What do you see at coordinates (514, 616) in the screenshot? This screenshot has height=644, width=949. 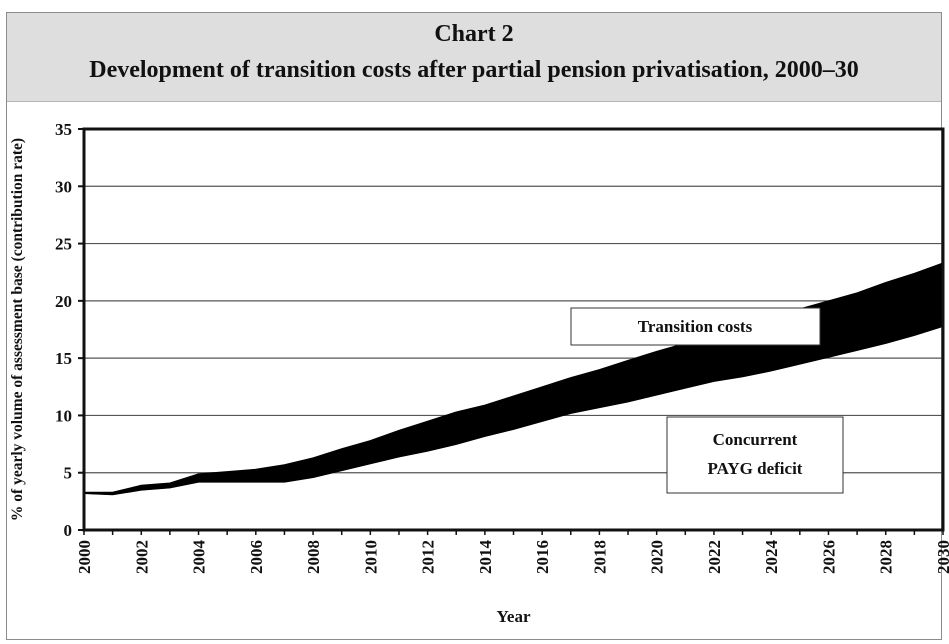 I see `x-axis-label: Year` at bounding box center [514, 616].